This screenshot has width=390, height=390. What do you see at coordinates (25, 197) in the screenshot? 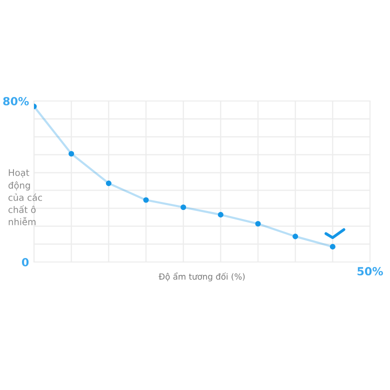
I see `y-axis-title: Hoạt động của các chất ô nhiễm` at bounding box center [25, 197].